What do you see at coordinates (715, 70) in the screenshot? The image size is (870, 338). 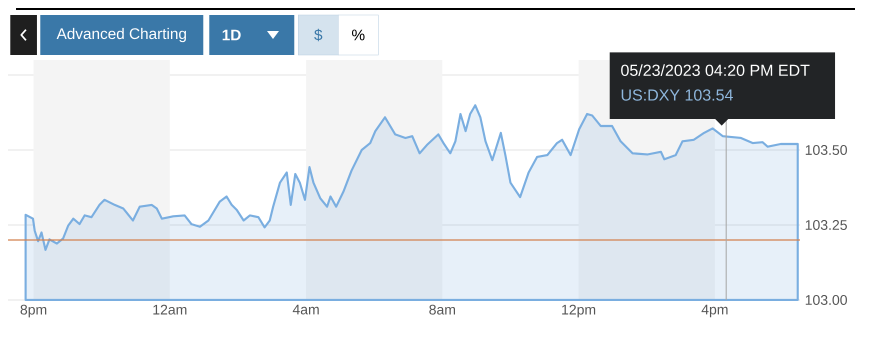 I see `annotation: 05/23/2023 04:20 PM EDT` at bounding box center [715, 70].